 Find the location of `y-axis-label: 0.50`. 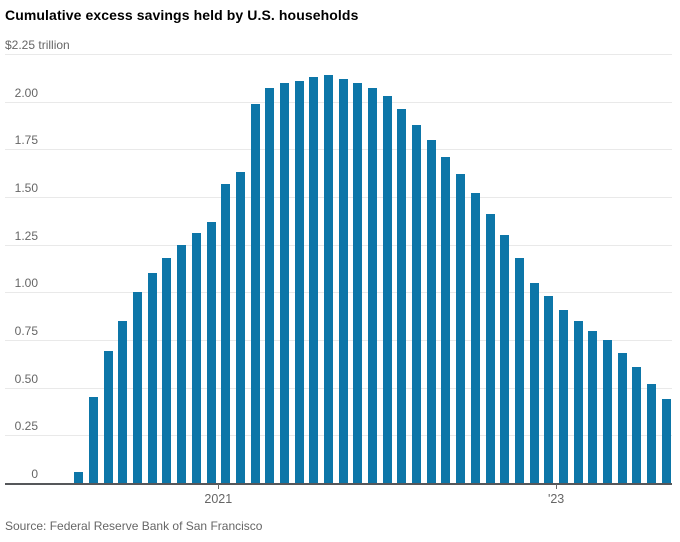

y-axis-label: 0.50 is located at coordinates (26, 378).